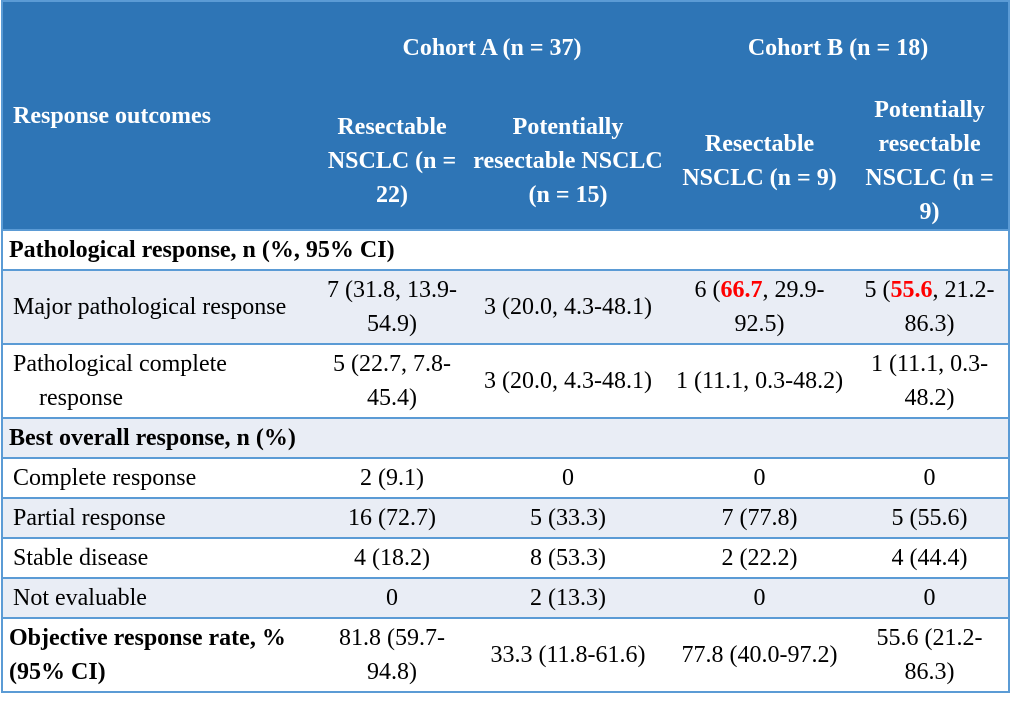 The width and height of the screenshot is (1010, 701). I want to click on row-label: Objective response rate, % (95% CI), so click(159, 654).